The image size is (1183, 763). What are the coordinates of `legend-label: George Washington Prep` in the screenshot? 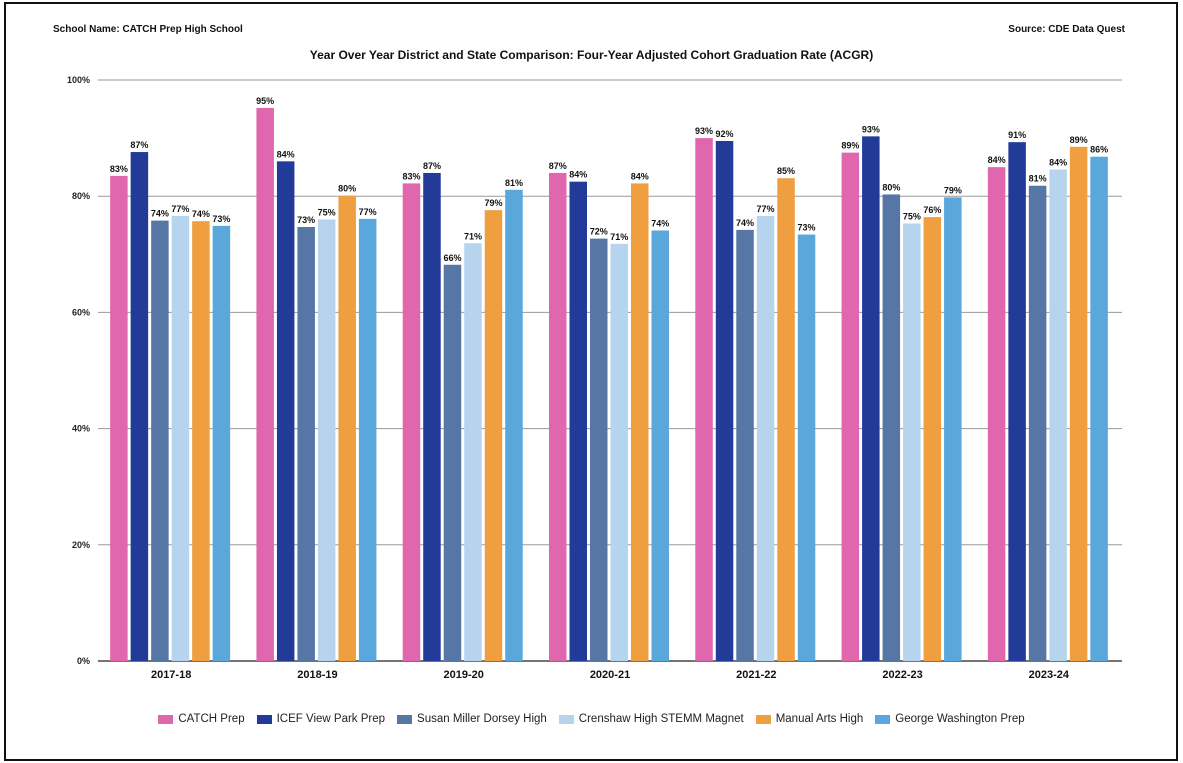 It's located at (960, 719).